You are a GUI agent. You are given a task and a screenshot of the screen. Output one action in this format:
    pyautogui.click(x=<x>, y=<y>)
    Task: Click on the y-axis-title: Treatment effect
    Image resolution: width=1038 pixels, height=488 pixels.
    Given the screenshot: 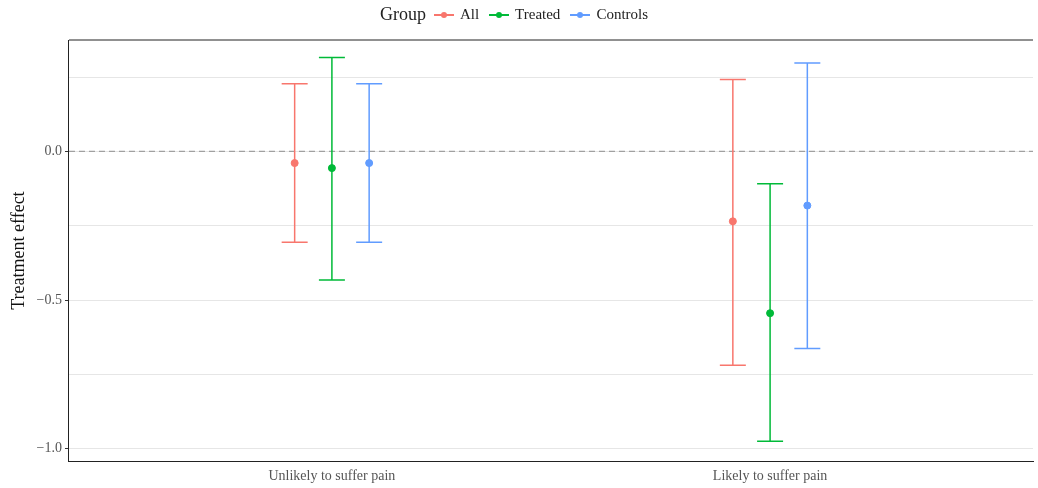 What is the action you would take?
    pyautogui.click(x=17, y=250)
    